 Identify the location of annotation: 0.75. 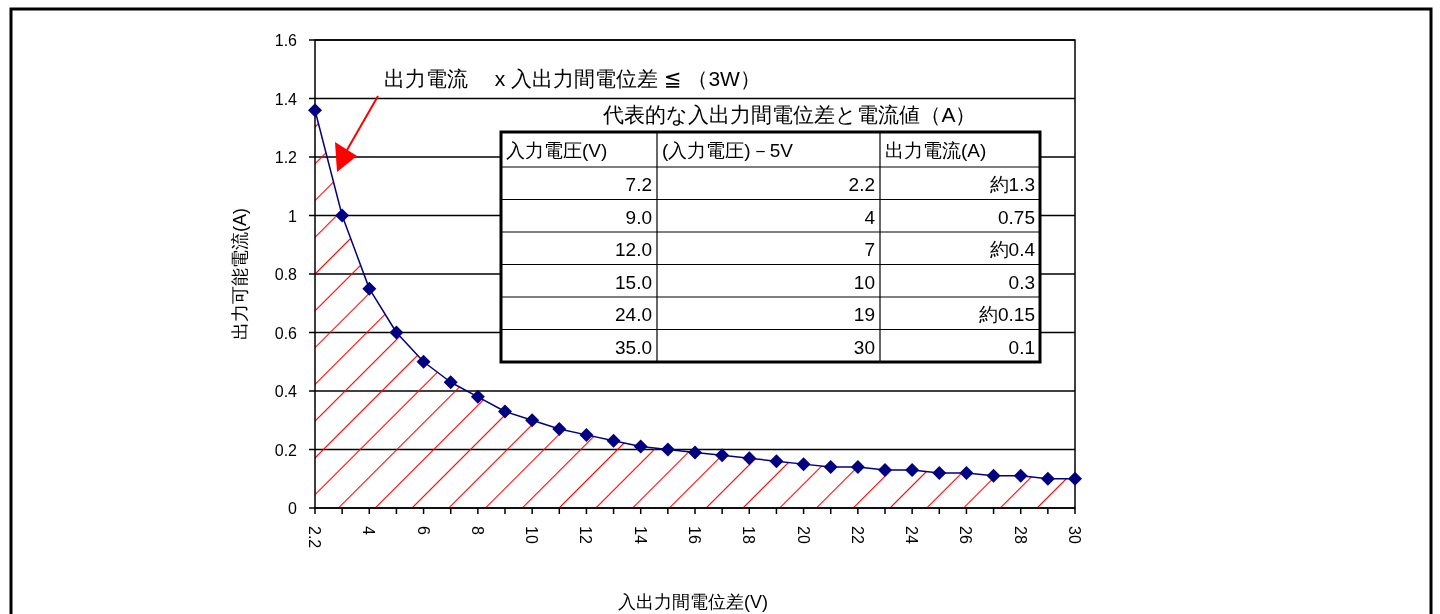
(1016, 217).